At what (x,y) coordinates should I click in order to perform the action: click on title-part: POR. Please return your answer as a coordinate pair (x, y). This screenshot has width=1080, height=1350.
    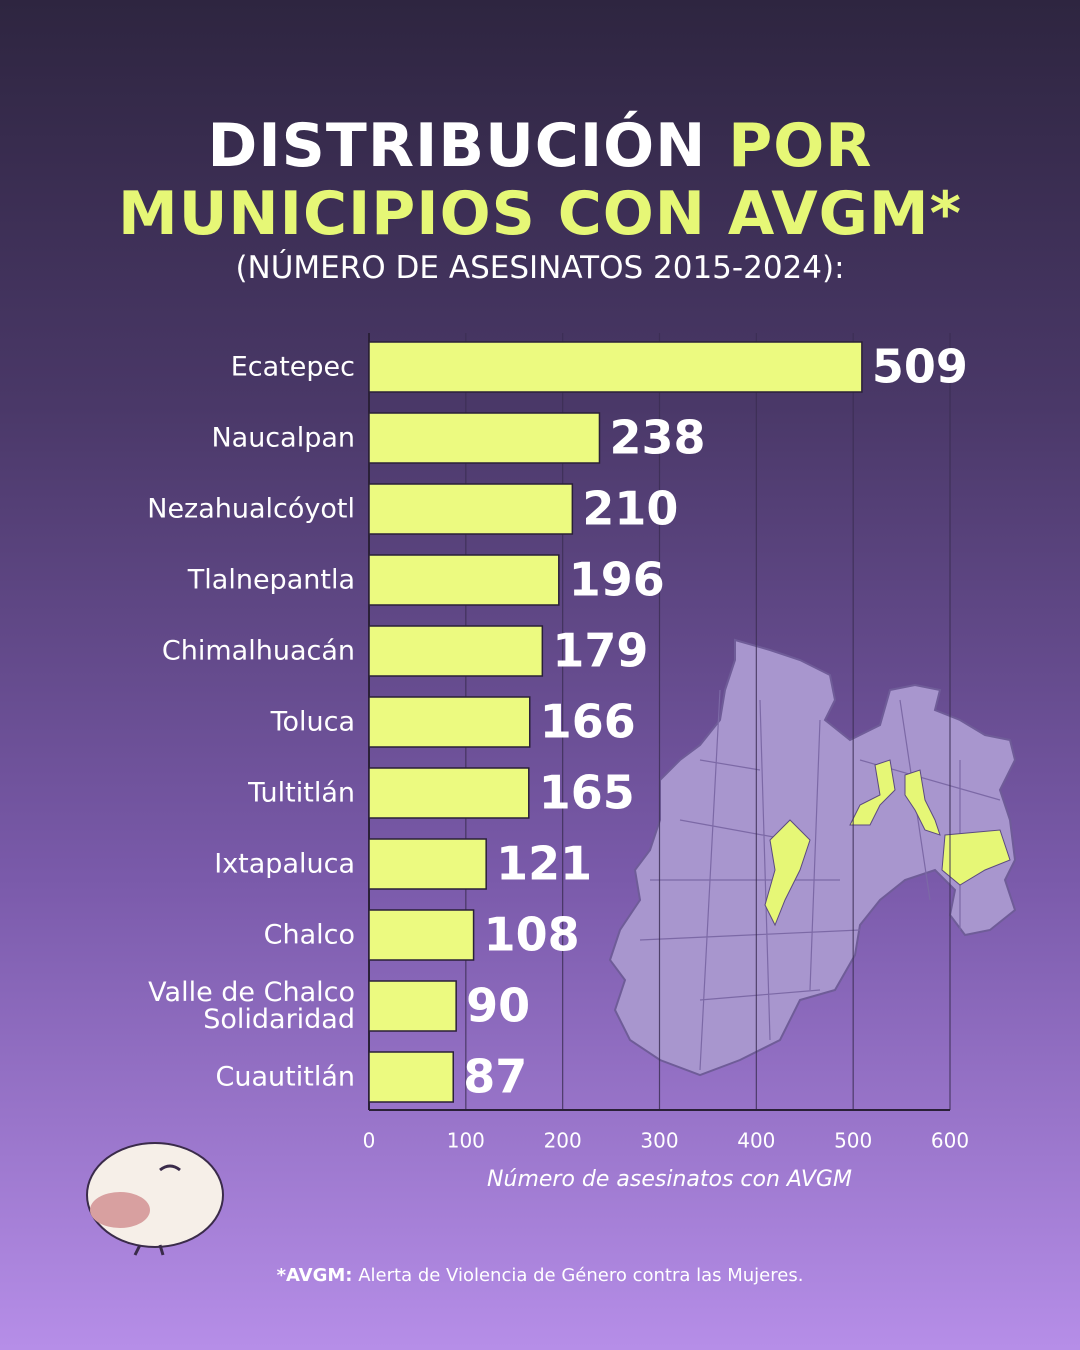
    Looking at the image, I should click on (800, 146).